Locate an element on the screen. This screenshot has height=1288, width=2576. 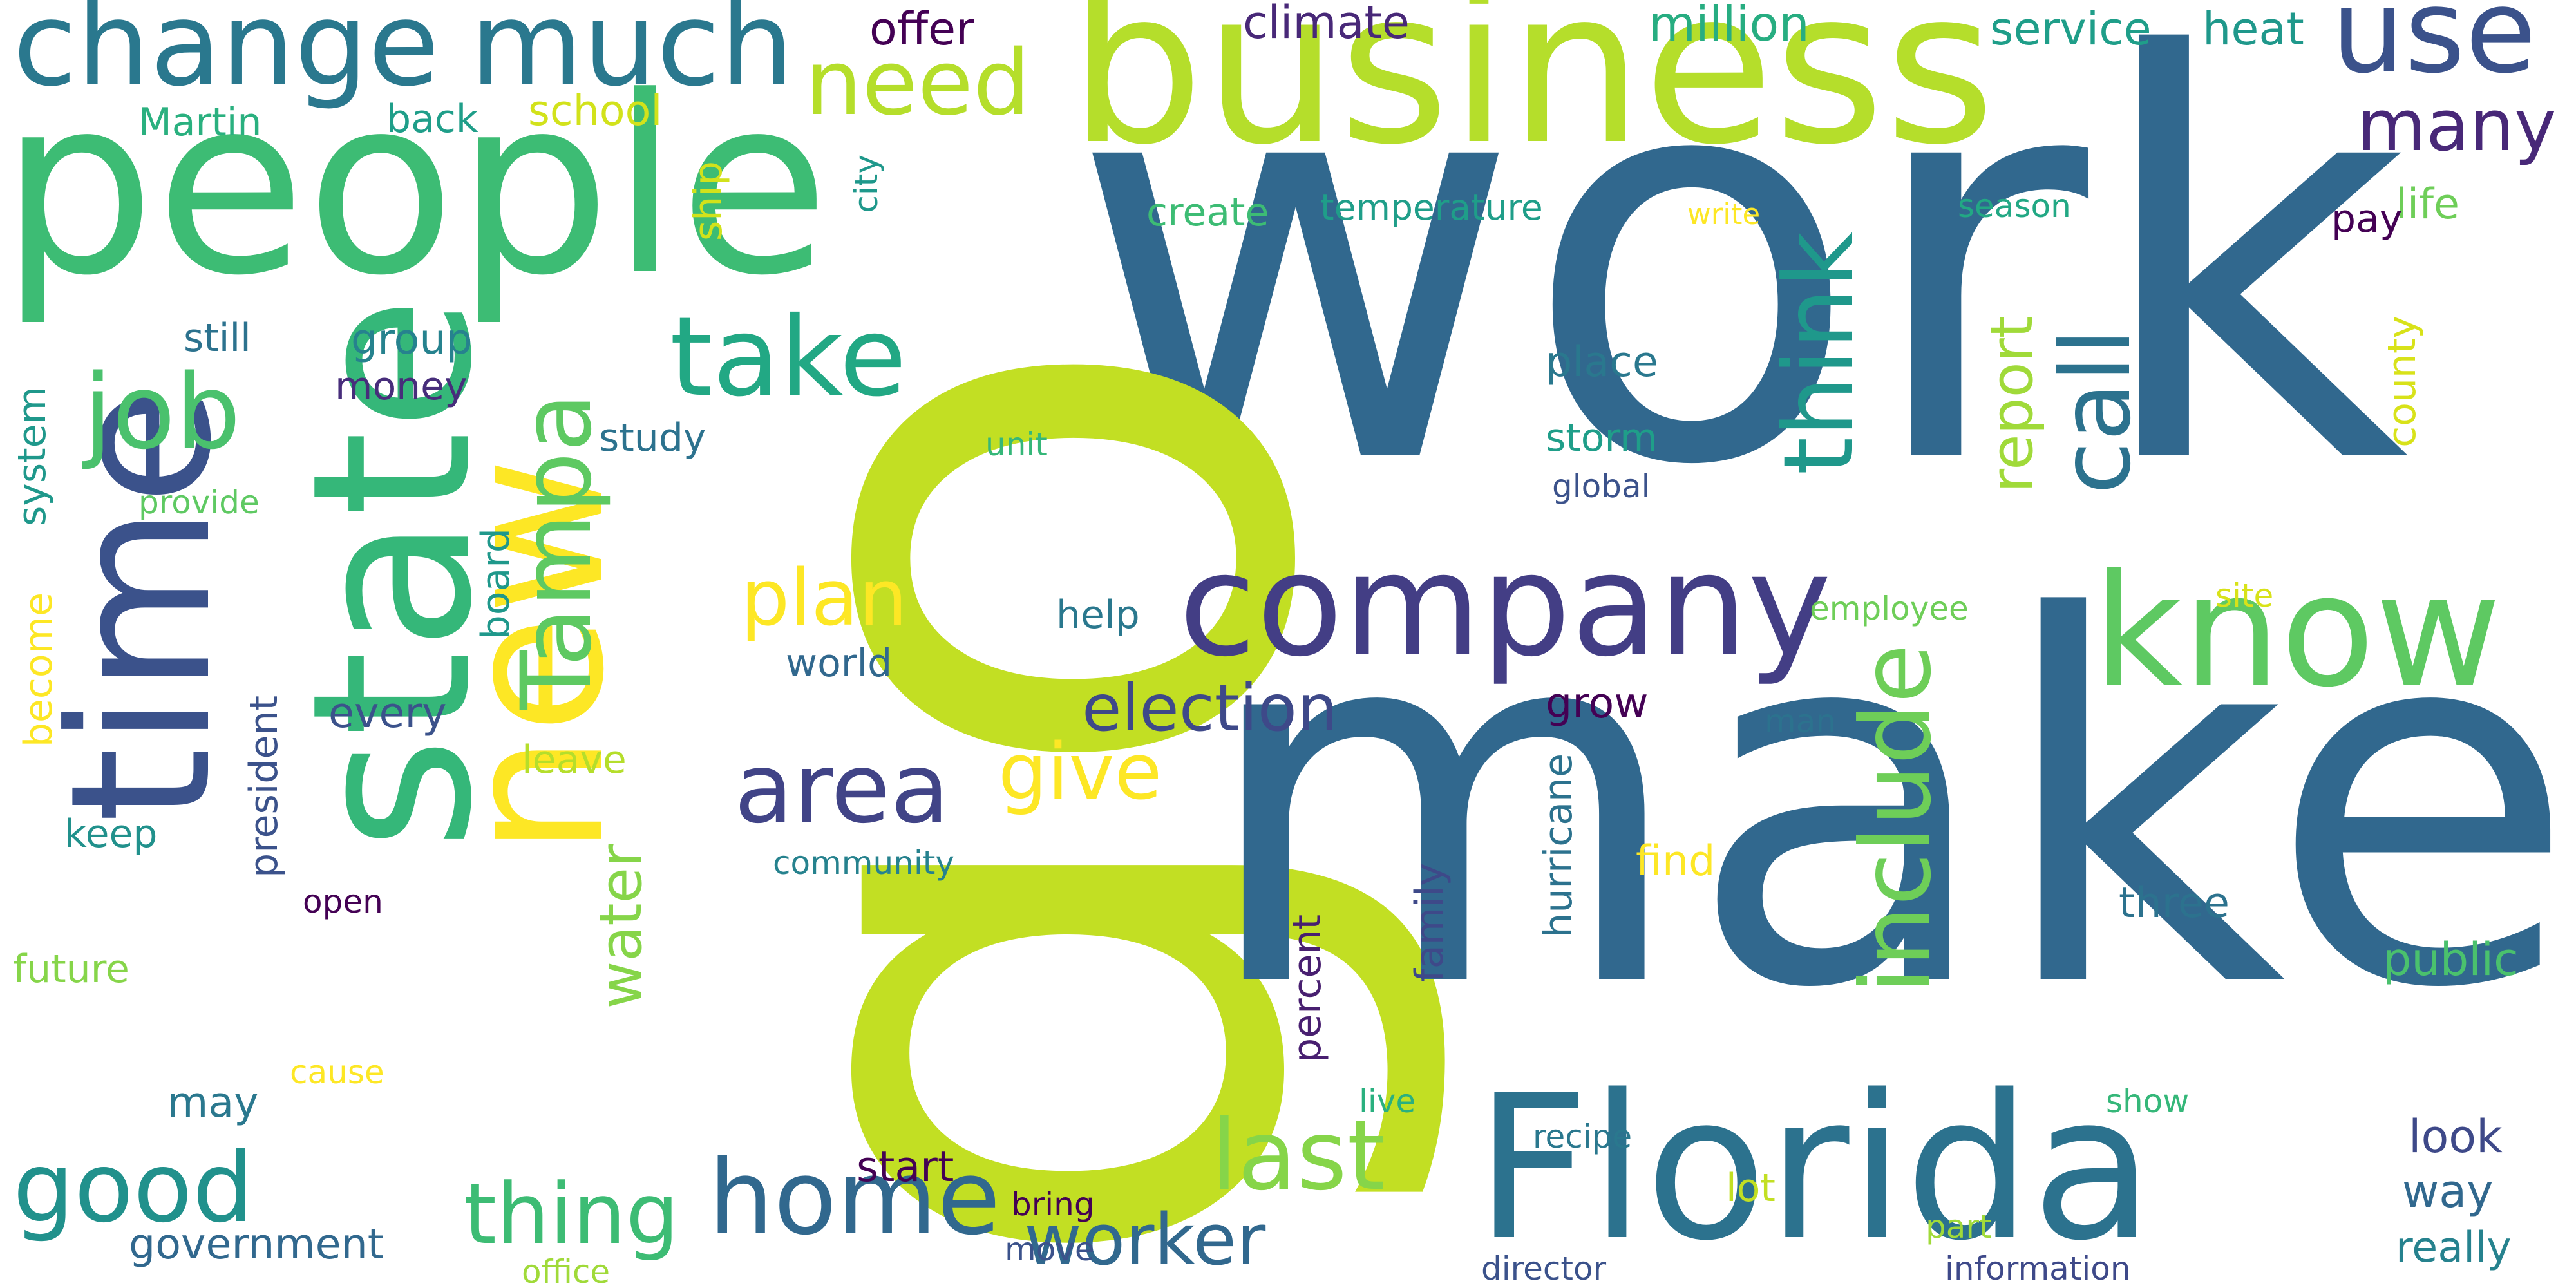
word-back: back is located at coordinates (432, 120).